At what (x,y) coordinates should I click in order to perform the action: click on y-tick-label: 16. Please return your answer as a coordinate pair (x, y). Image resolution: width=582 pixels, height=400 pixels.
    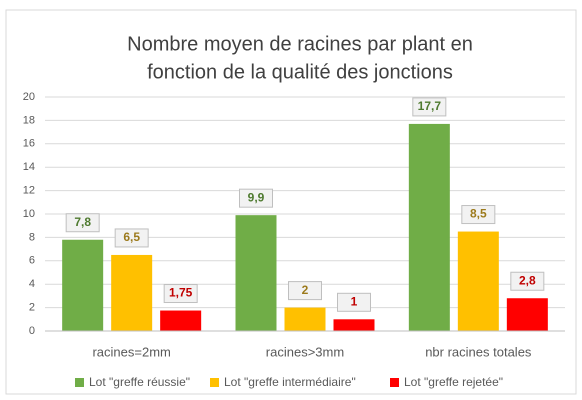
    Looking at the image, I should click on (29, 144).